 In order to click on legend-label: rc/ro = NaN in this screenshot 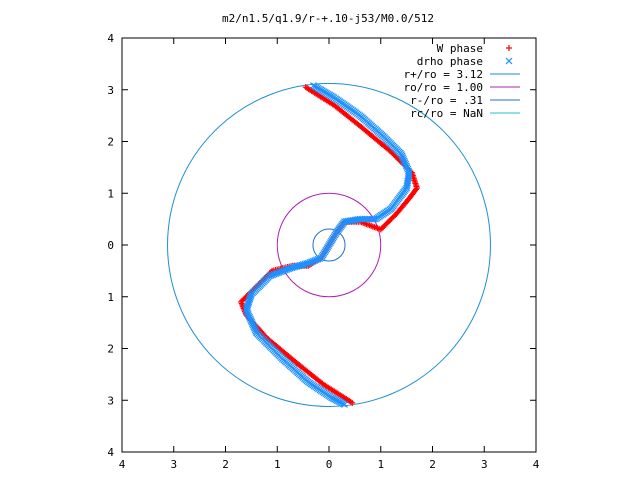, I will do `click(446, 113)`.